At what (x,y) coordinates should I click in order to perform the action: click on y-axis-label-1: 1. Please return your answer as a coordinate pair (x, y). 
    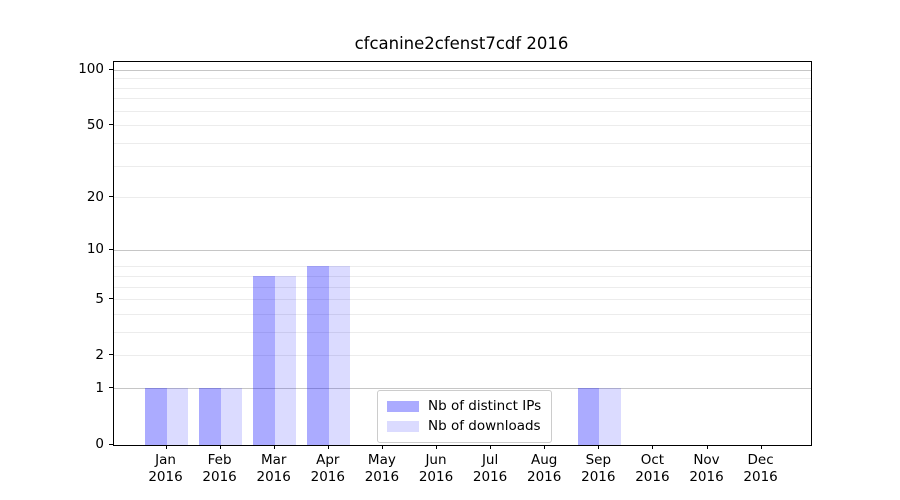
    Looking at the image, I should click on (99, 387).